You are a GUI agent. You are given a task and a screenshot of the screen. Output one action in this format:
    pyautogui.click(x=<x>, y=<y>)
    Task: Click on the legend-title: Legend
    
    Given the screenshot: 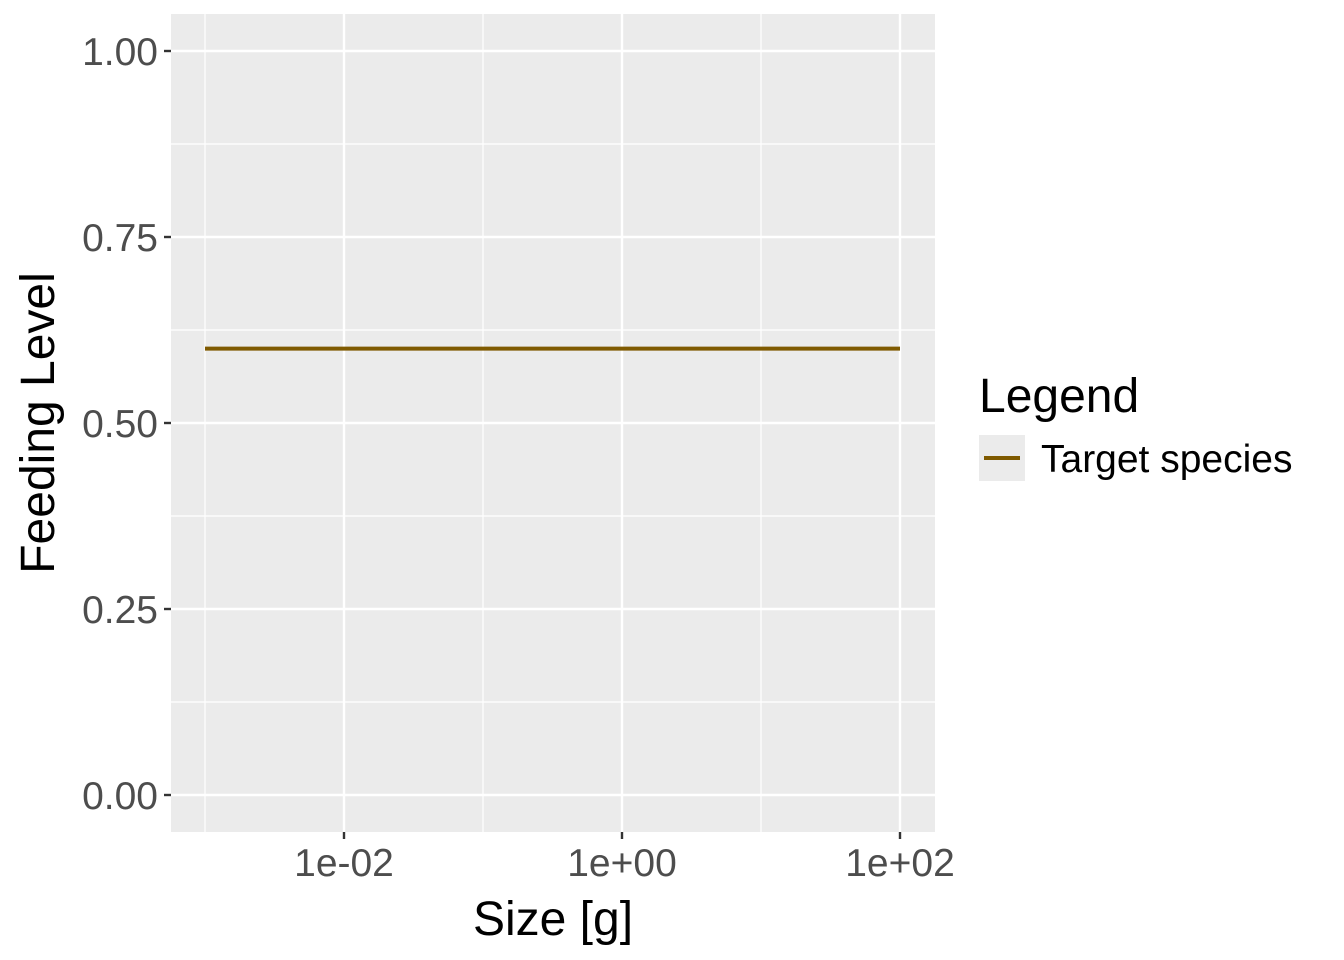 What is the action you would take?
    pyautogui.click(x=1059, y=396)
    